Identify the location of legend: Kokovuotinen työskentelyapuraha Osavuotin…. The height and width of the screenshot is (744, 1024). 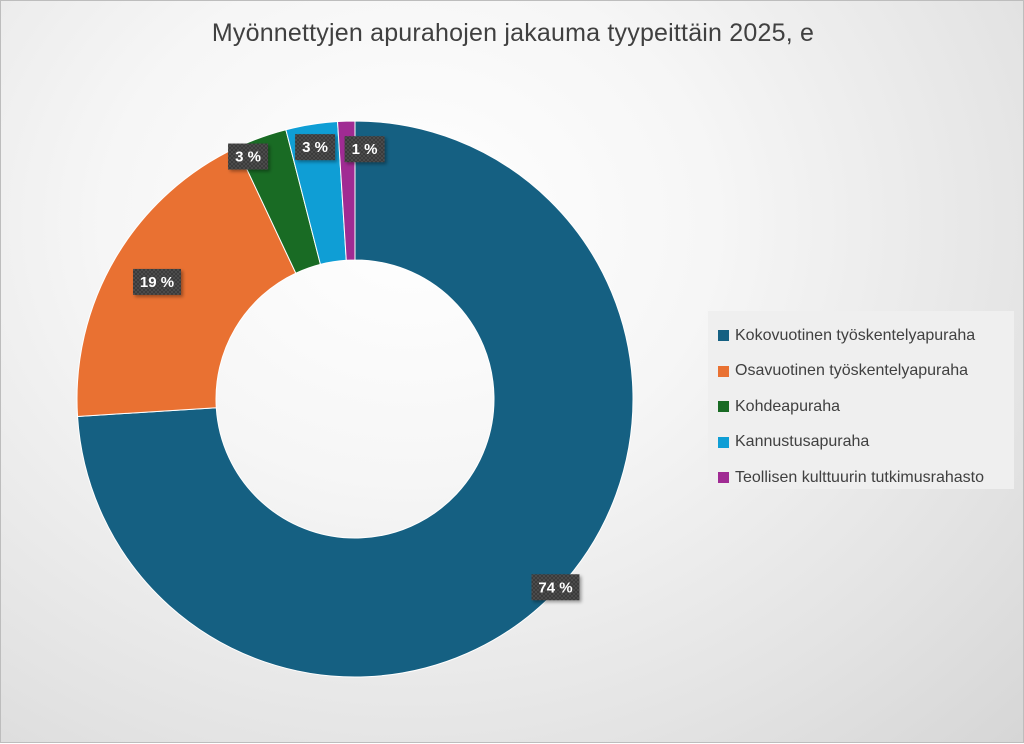
(861, 400).